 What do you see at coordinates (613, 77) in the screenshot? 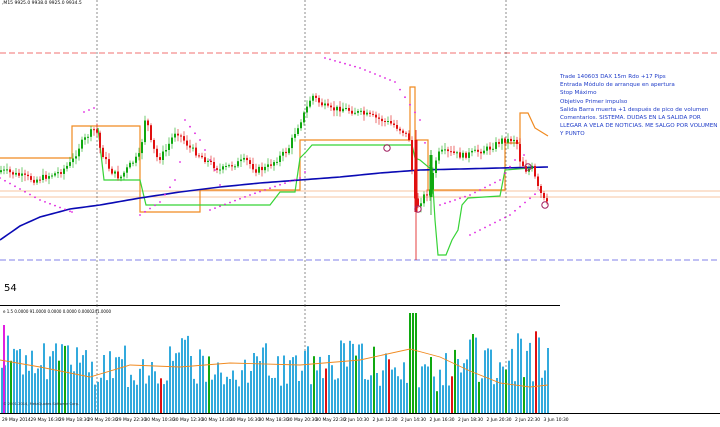
I see `annotation-line: Trade 140603 DAX 15m Rdo +17 Pips` at bounding box center [613, 77].